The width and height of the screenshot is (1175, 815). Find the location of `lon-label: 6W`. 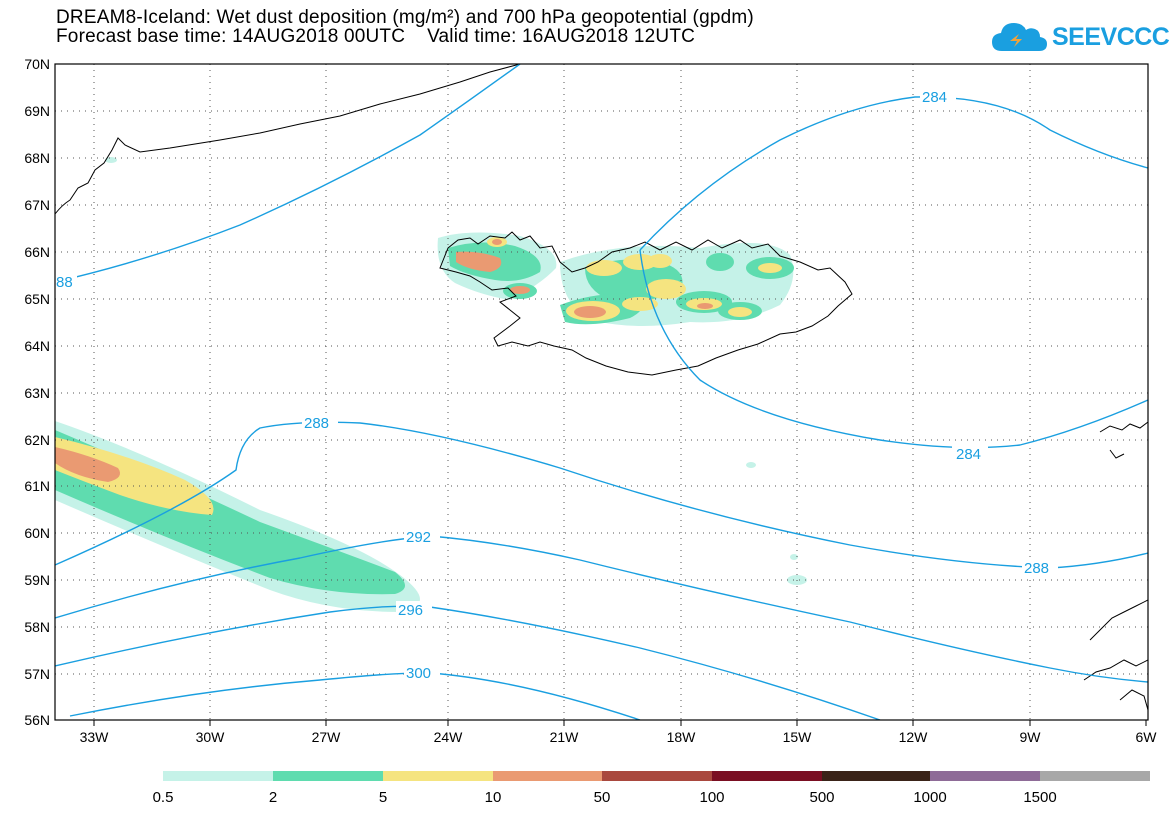

lon-label: 6W is located at coordinates (1147, 737).